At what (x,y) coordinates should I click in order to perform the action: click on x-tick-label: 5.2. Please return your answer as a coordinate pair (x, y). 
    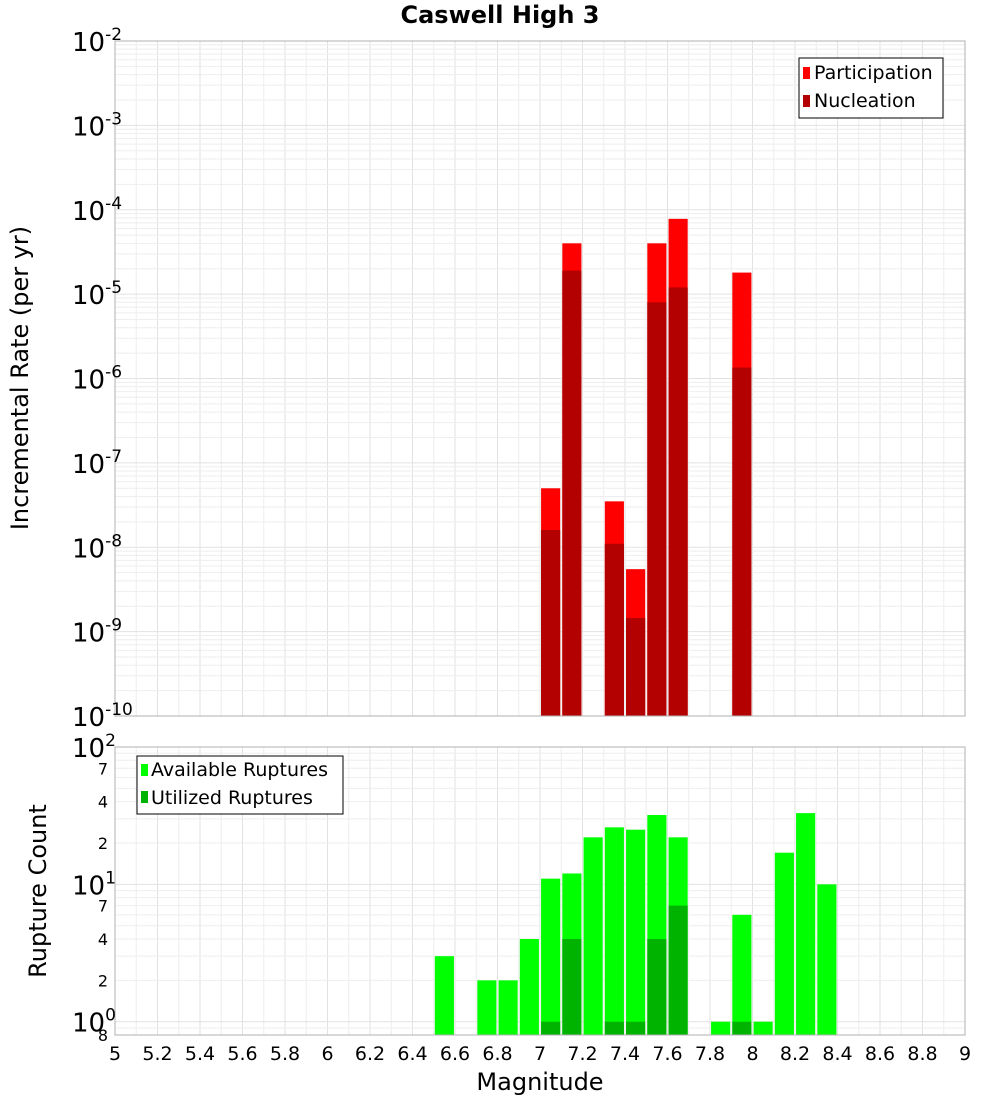
    Looking at the image, I should click on (157, 1054).